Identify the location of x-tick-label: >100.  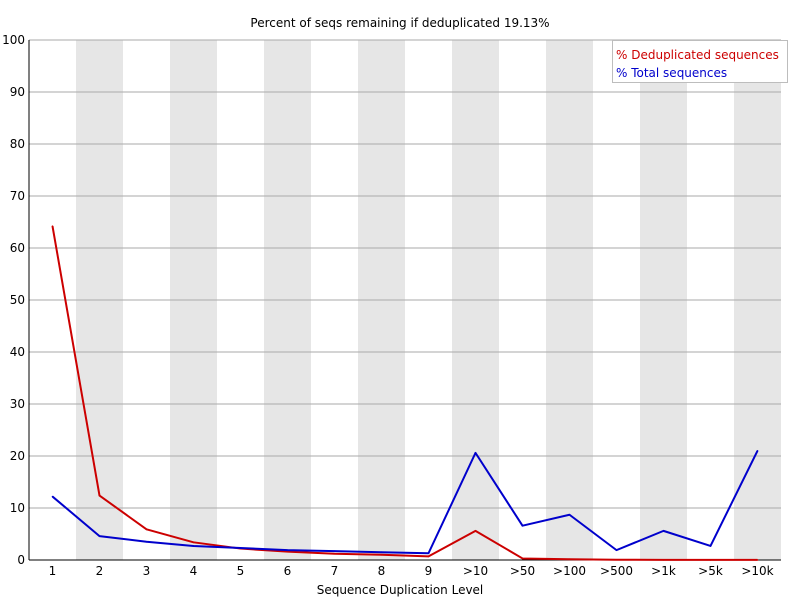
(569, 571).